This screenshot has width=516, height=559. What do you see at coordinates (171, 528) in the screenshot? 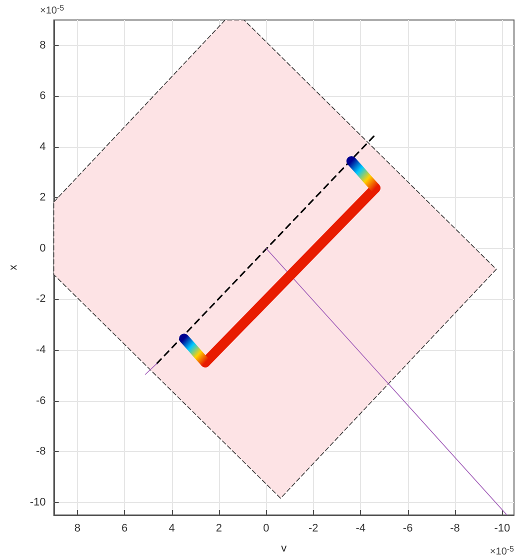
I see `x-tick-label: 4` at bounding box center [171, 528].